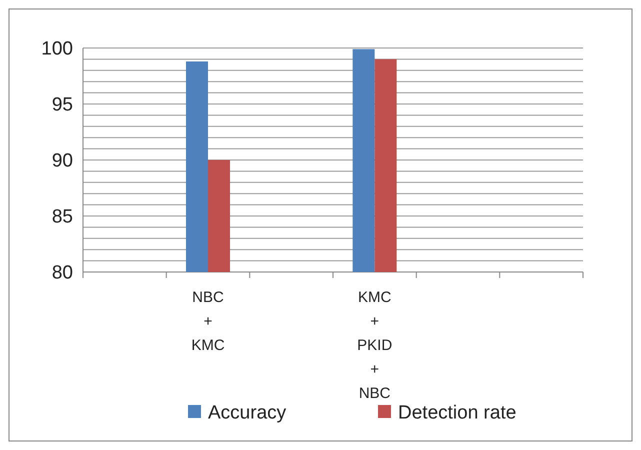 The height and width of the screenshot is (450, 641). I want to click on y-tick-label: 90, so click(62, 161).